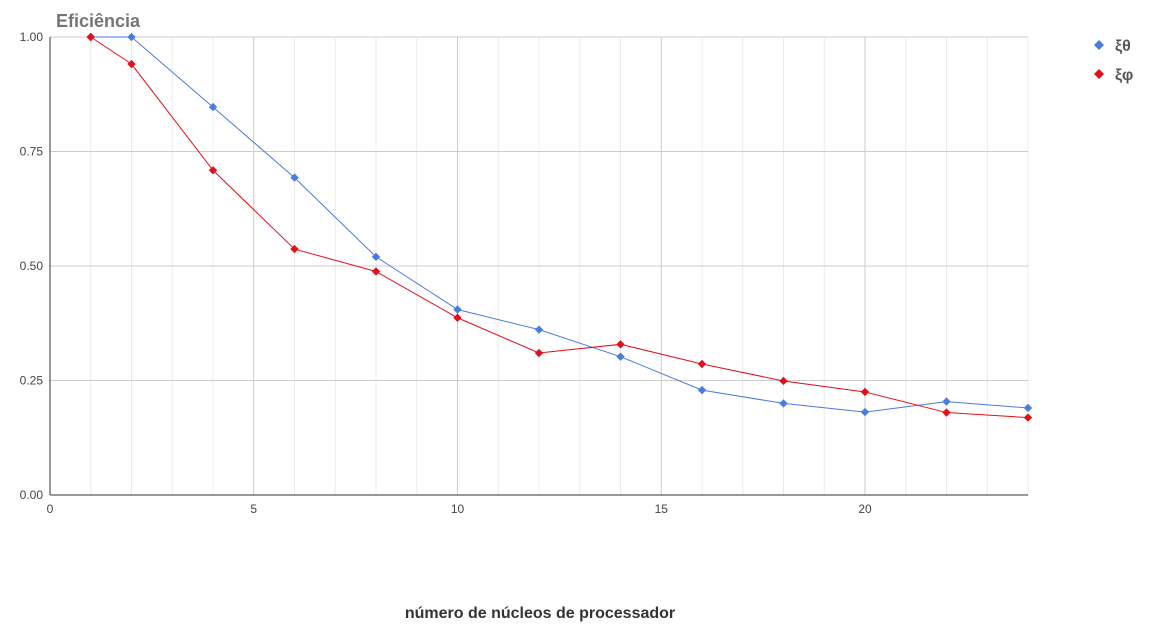 The width and height of the screenshot is (1154, 635). Describe the element at coordinates (1123, 46) in the screenshot. I see `legend-label: ξθ` at that location.